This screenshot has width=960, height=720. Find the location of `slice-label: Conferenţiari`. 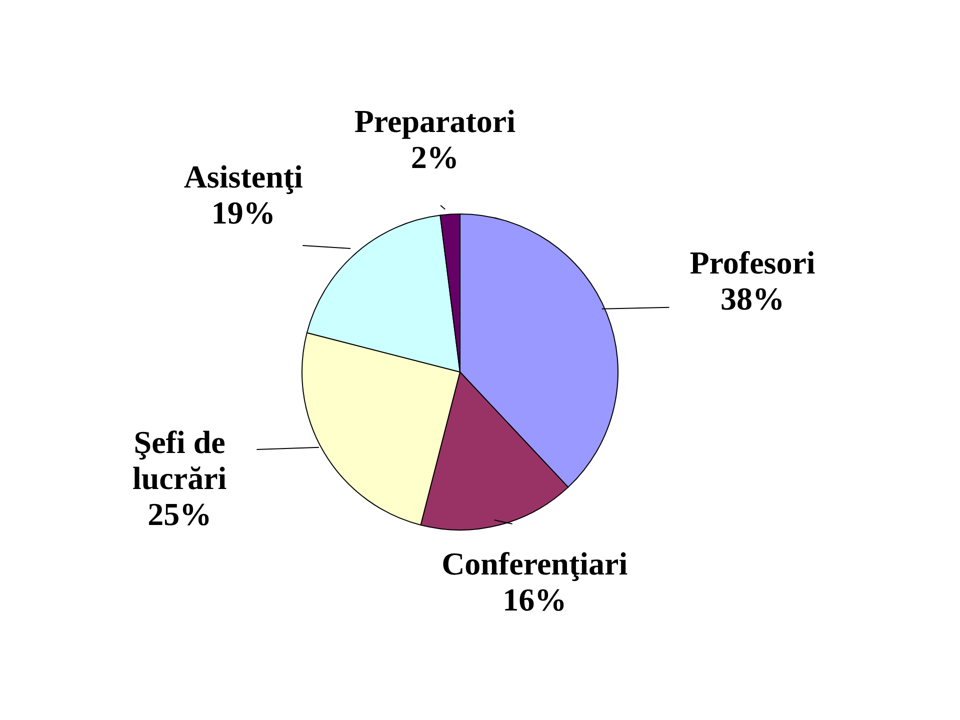

slice-label: Conferenţiari is located at coordinates (535, 563).